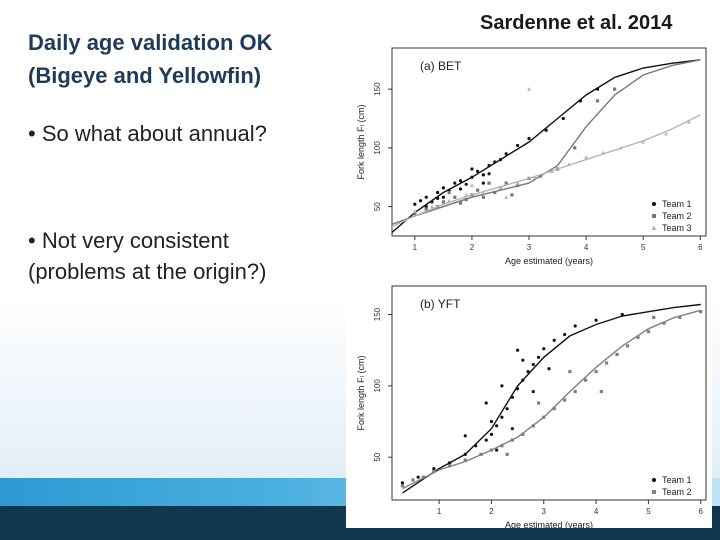  I want to click on legend-label: Team 2, so click(677, 216).